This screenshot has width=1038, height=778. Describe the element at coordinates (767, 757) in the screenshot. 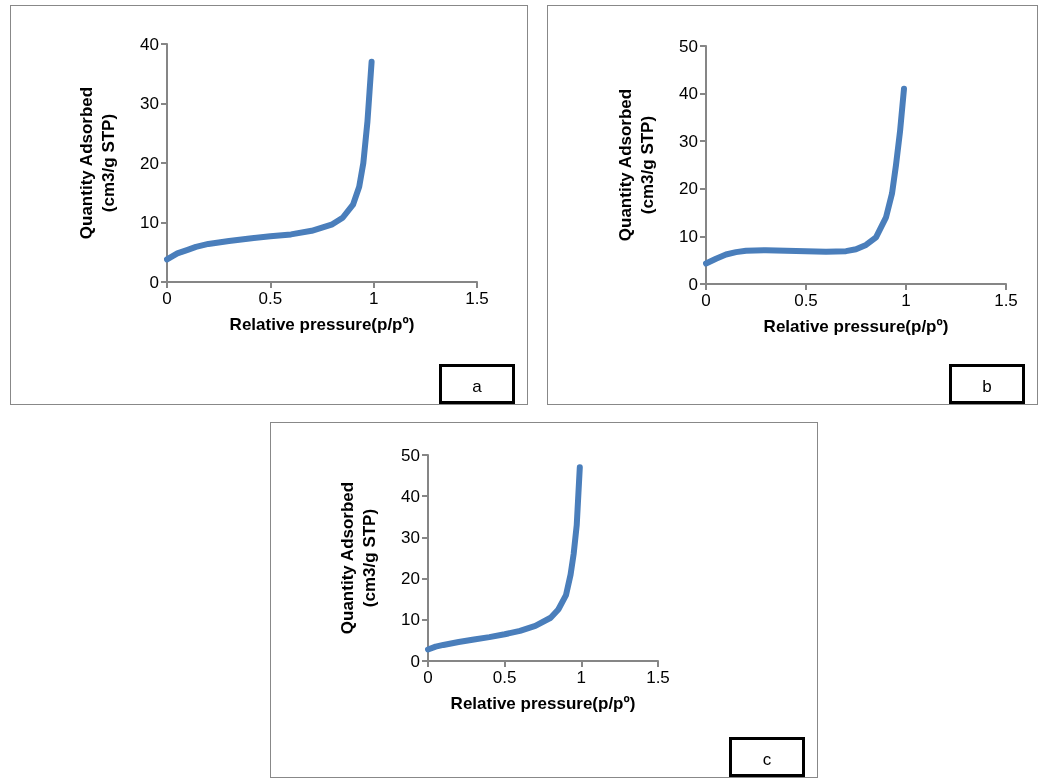

I see `text: c` at that location.